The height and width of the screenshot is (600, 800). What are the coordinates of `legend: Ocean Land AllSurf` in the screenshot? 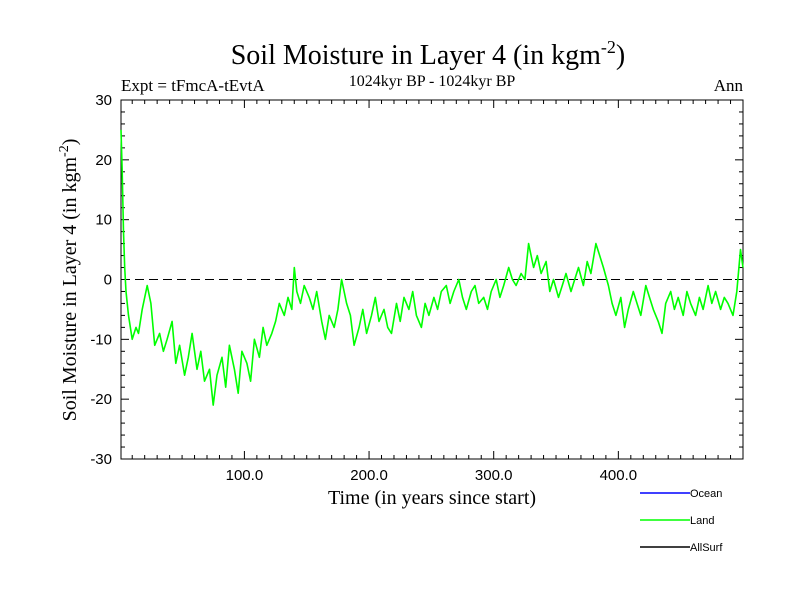 It's located at (681, 521).